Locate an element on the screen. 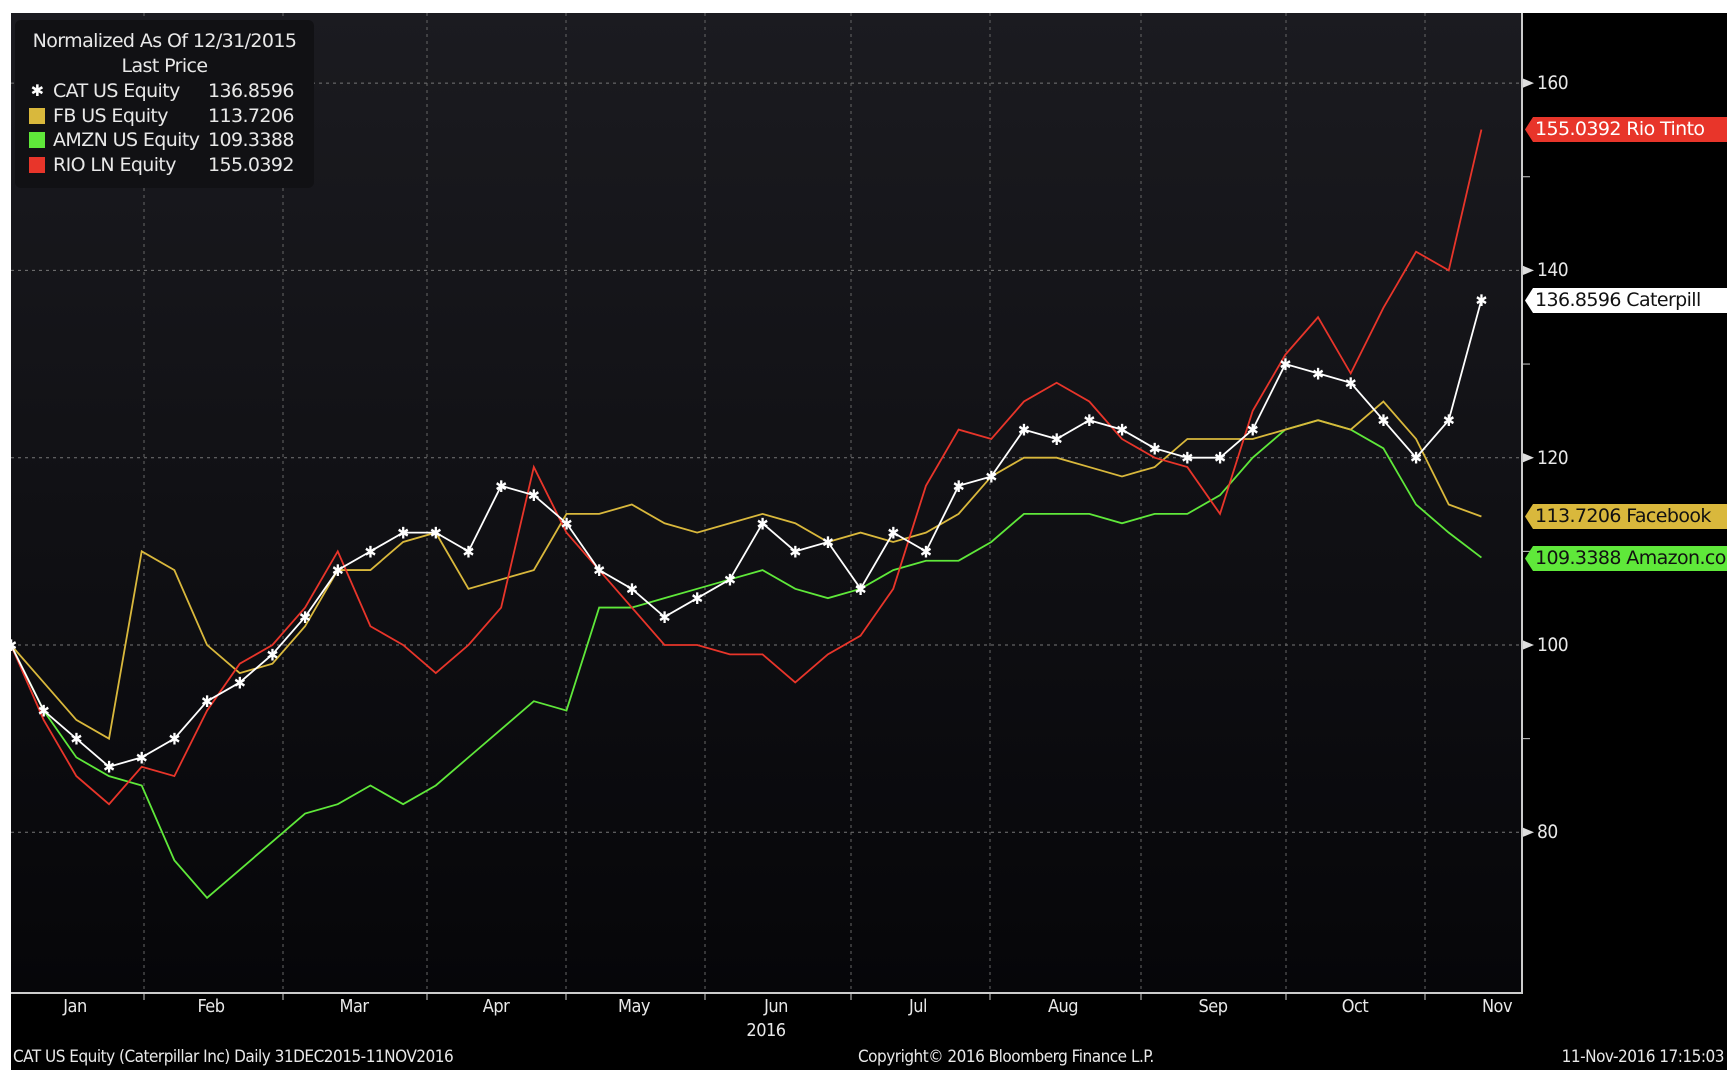  footer-copyright: Copyright© 2016 Bloomberg Finance L.P. is located at coordinates (1006, 1057).